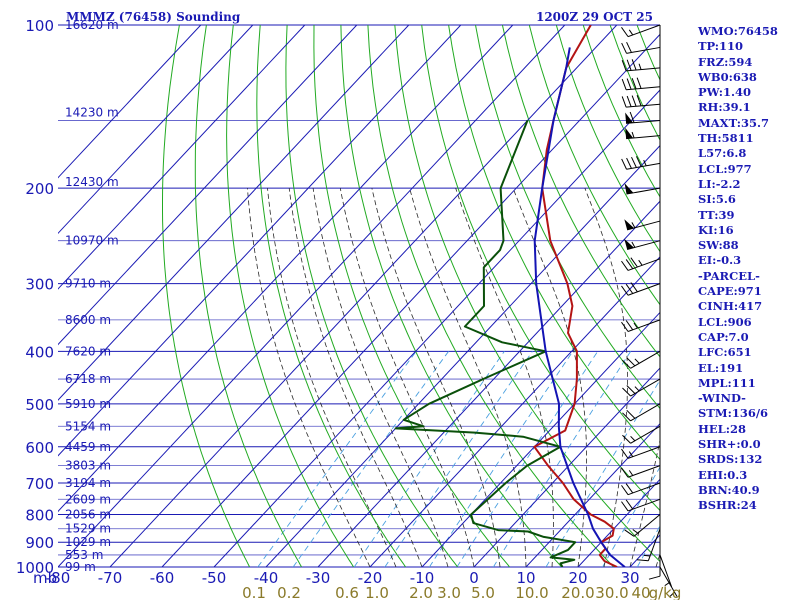 The image size is (800, 600). Describe the element at coordinates (39, 405) in the screenshot. I see `pressure-tick-label: 500` at that location.